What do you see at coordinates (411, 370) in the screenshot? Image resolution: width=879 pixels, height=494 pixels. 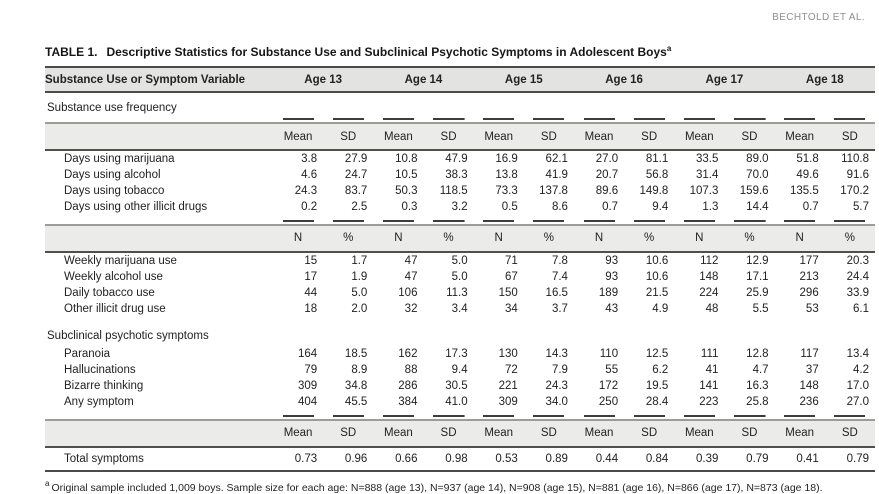 I see `value-cell: 88` at bounding box center [411, 370].